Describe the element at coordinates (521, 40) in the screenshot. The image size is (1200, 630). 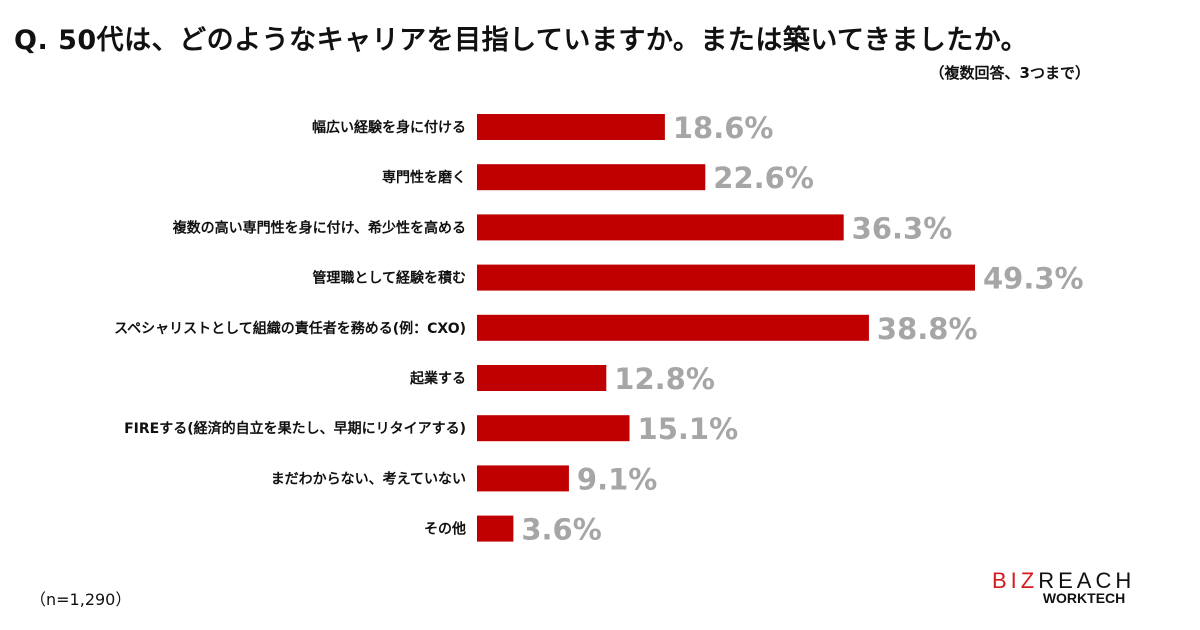
I see `chart-title: Q. 50代は、どのようなキャリアを目指していますか。または築いてきましたか。` at that location.